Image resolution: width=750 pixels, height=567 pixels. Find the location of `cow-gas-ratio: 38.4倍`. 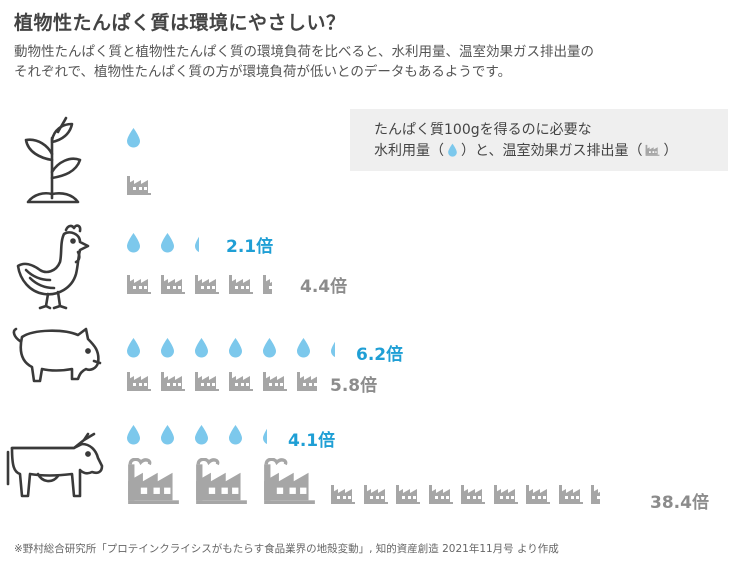

cow-gas-ratio: 38.4倍 is located at coordinates (679, 503).